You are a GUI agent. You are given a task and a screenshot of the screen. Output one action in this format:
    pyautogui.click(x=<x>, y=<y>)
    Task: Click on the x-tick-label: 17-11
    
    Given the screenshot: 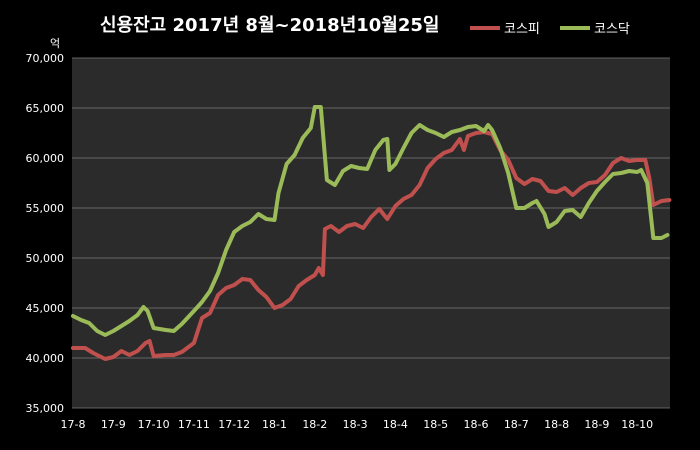 What is the action you would take?
    pyautogui.click(x=194, y=424)
    